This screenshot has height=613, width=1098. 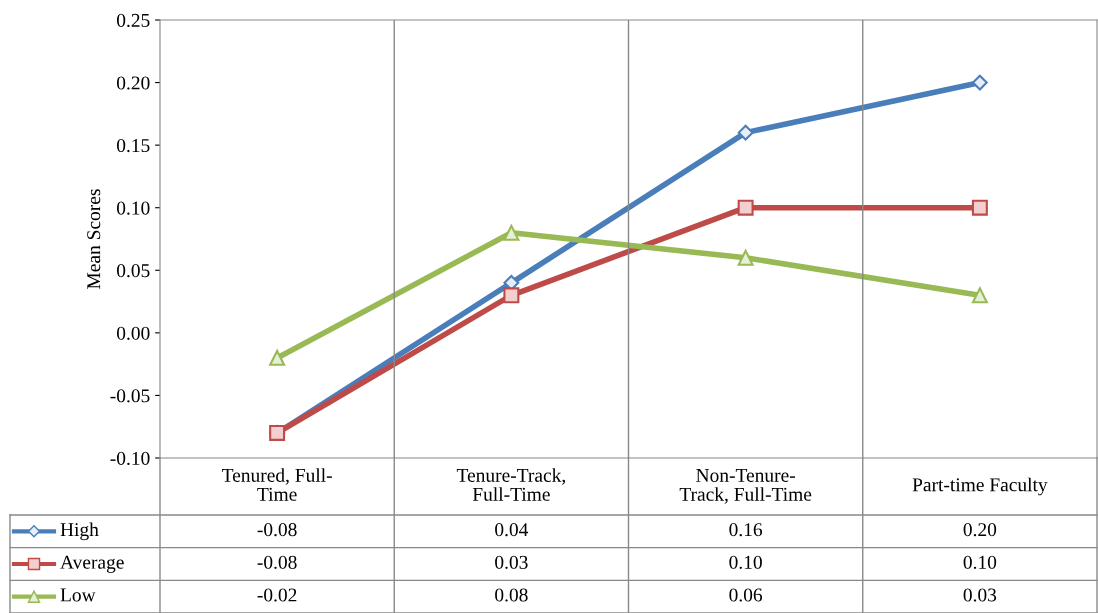 What do you see at coordinates (746, 595) in the screenshot?
I see `data-label: 0.06` at bounding box center [746, 595].